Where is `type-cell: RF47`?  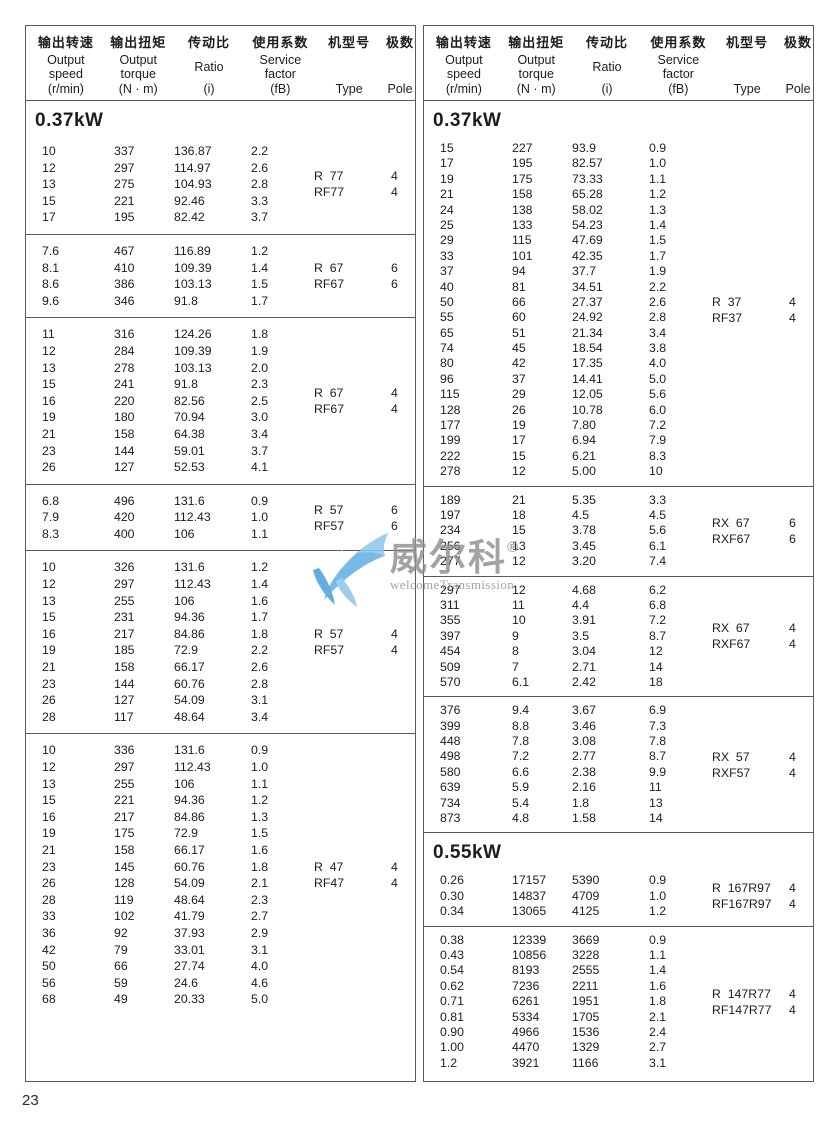
type-cell: RF47 is located at coordinates (329, 883).